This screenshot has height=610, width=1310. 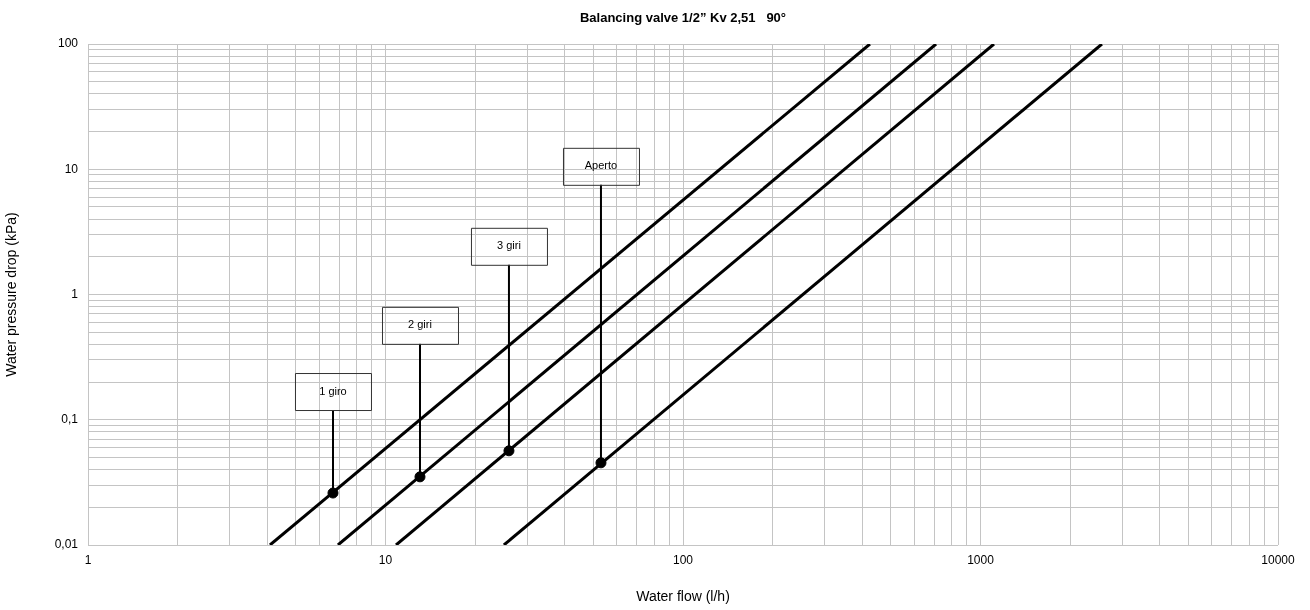 What do you see at coordinates (75, 293) in the screenshot?
I see `y-tick-label: 1` at bounding box center [75, 293].